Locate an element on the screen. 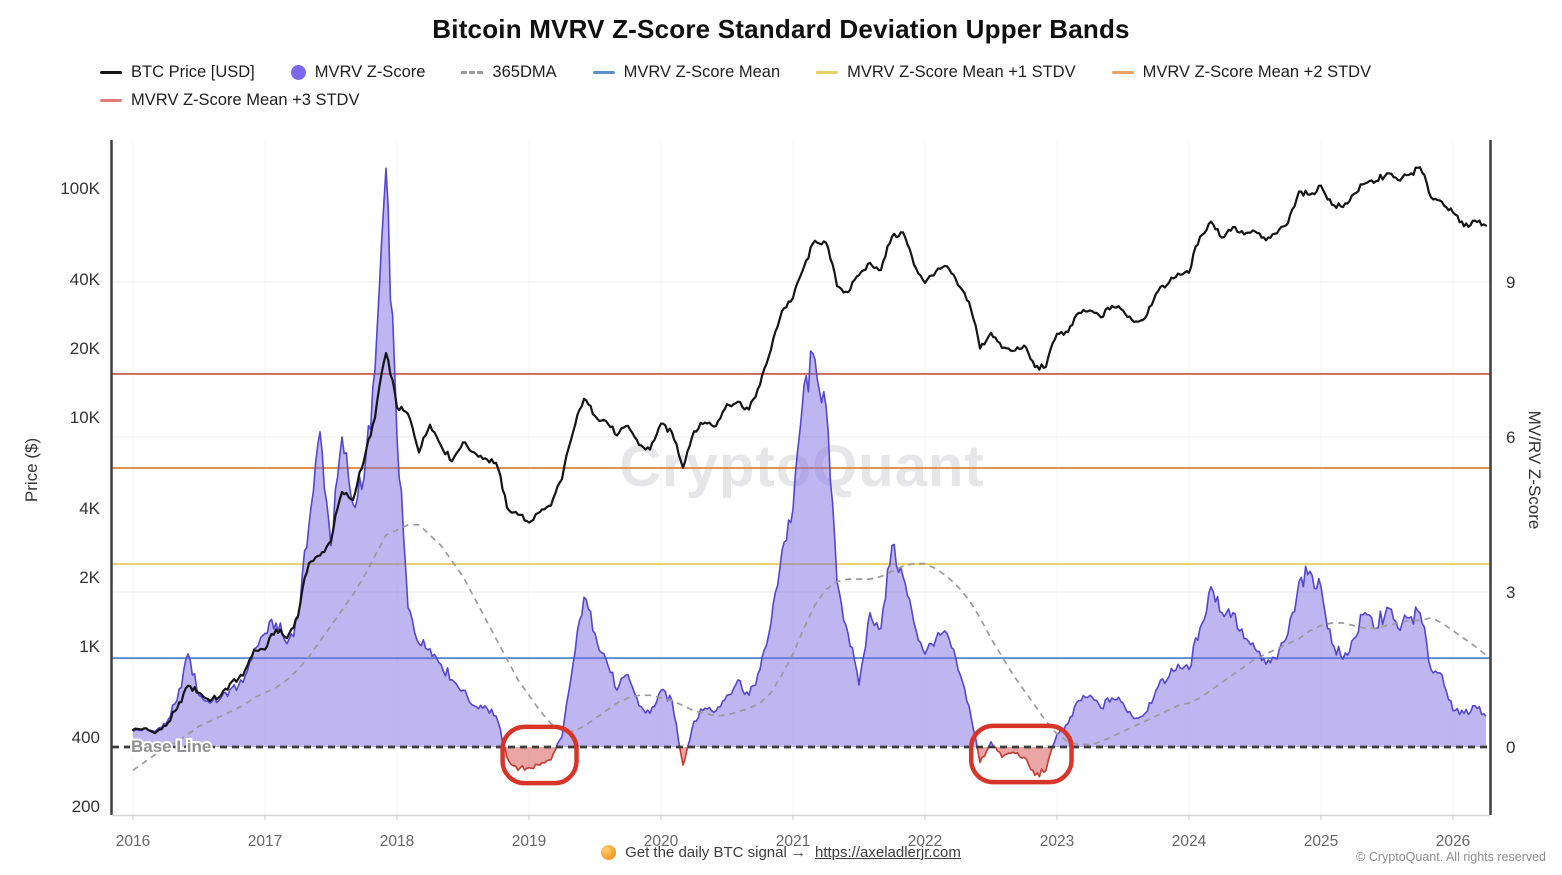 This screenshot has width=1562, height=875. year-tick-label: 2020 is located at coordinates (661, 841).